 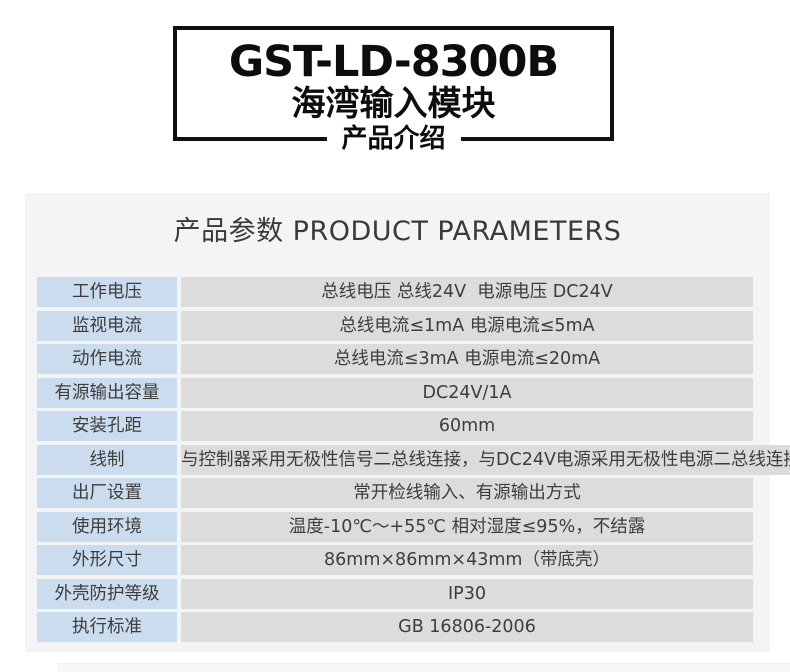 What do you see at coordinates (107, 292) in the screenshot?
I see `spec-label-cell: 工作电压` at bounding box center [107, 292].